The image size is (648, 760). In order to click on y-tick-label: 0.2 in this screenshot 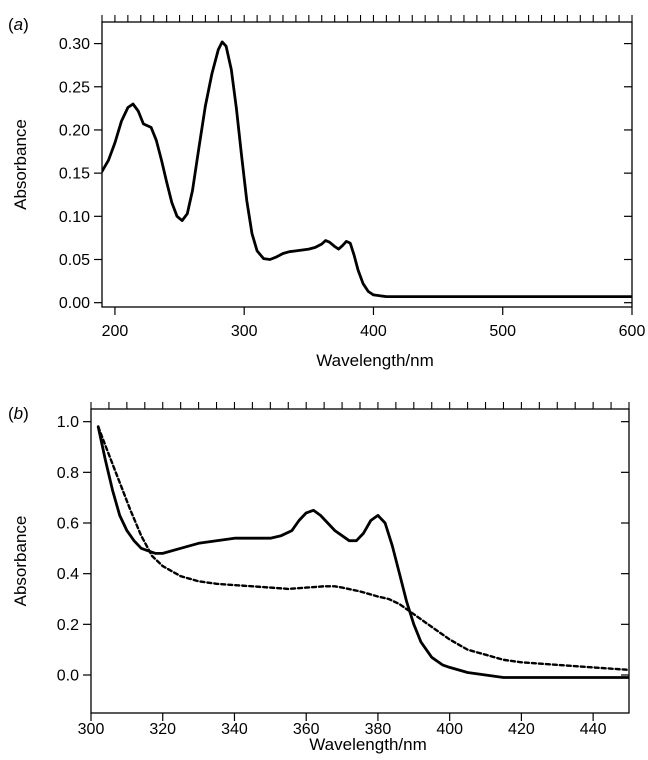, I will do `click(68, 625)`.